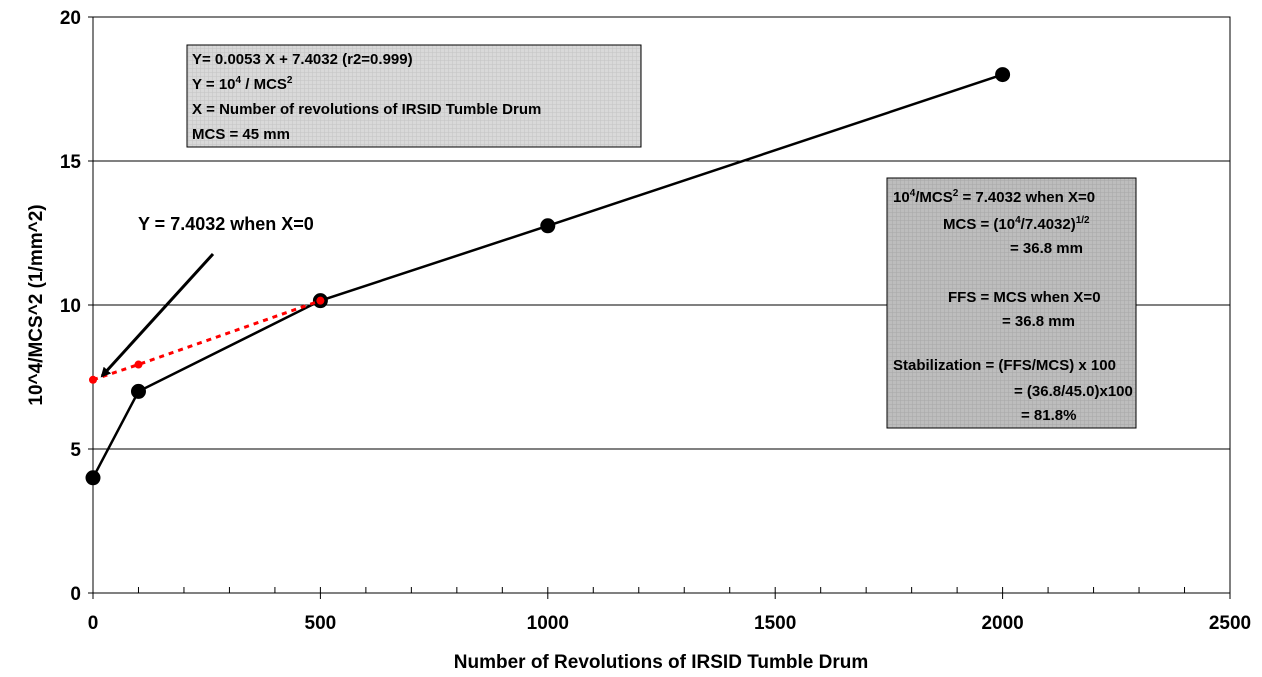 The image size is (1262, 677). What do you see at coordinates (1002, 623) in the screenshot?
I see `x-tick-label: 2000` at bounding box center [1002, 623].